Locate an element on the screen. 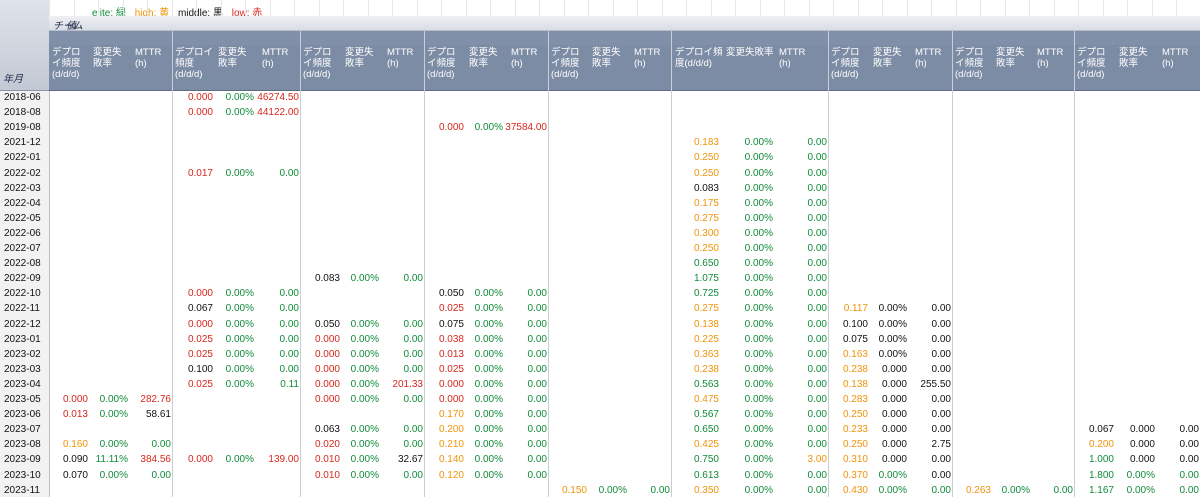 The width and height of the screenshot is (1200, 497). row-header-2022-10: 2022-10 is located at coordinates (22, 294).